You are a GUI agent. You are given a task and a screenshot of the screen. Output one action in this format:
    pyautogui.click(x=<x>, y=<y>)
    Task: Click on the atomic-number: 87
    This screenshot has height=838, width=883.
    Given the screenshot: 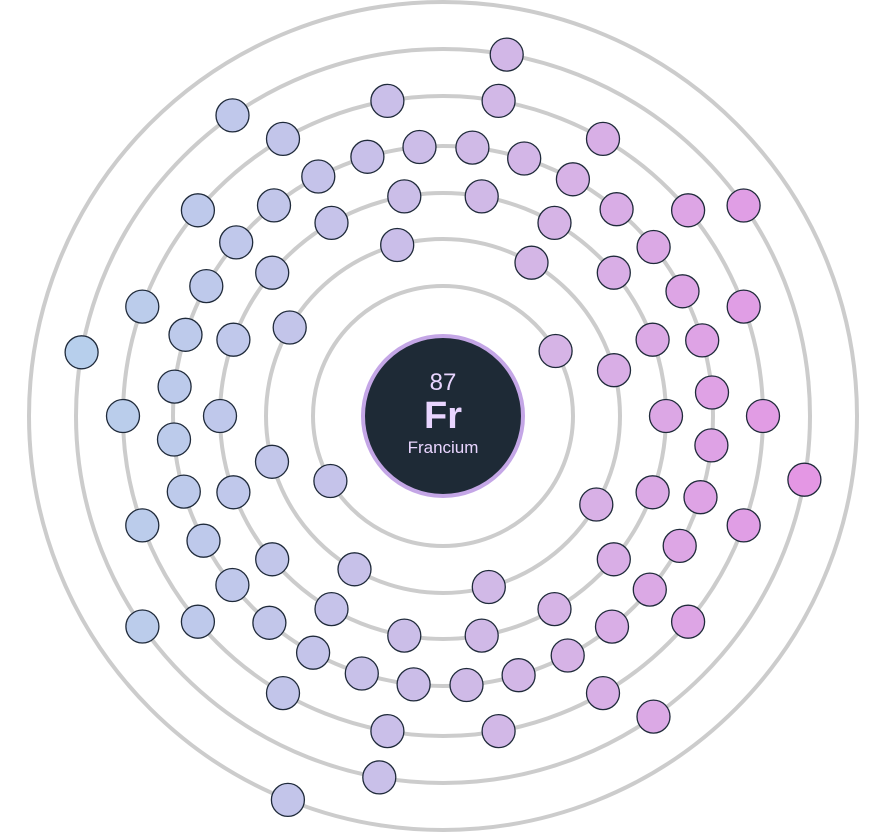 What is the action you would take?
    pyautogui.click(x=443, y=382)
    